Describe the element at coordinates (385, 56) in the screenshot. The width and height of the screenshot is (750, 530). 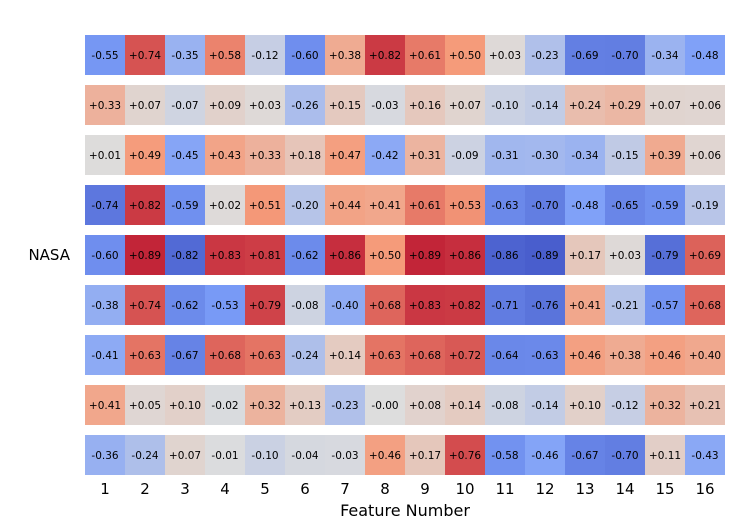
I see `cell-value-label: +0.82` at that location.